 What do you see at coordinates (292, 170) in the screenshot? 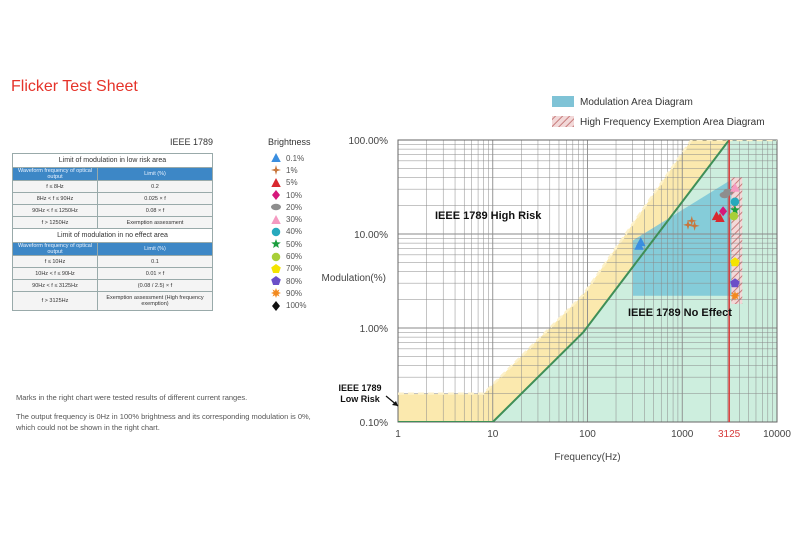
I see `brightness-label: 1%` at bounding box center [292, 170].